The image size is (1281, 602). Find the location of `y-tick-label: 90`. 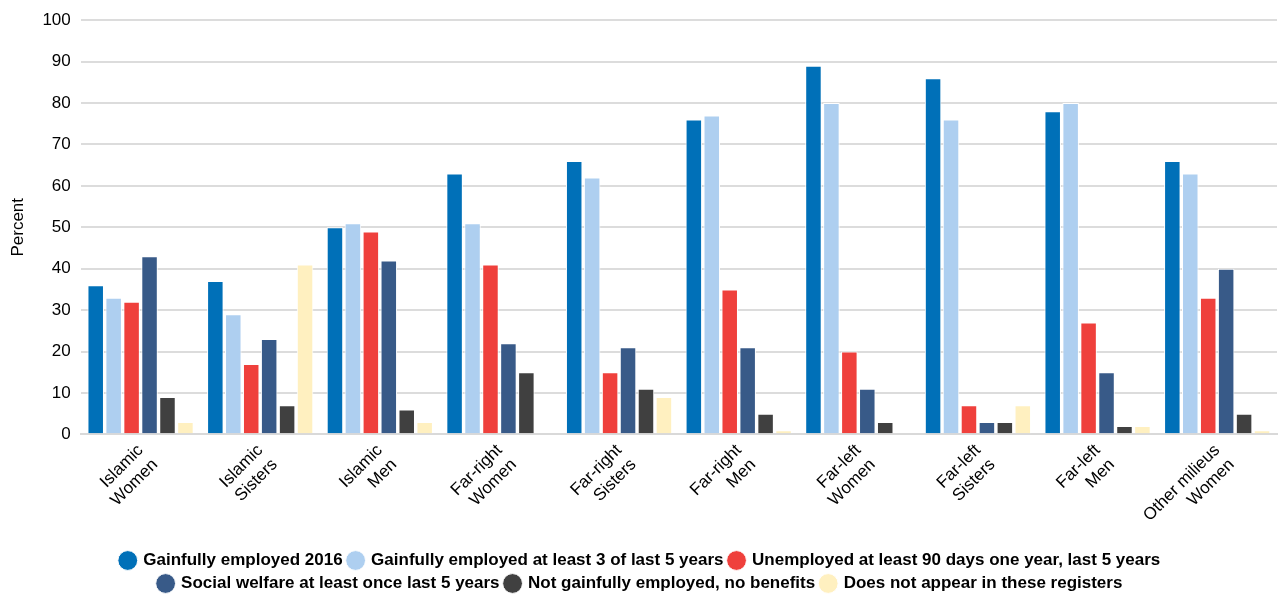

y-tick-label: 90 is located at coordinates (61, 61).